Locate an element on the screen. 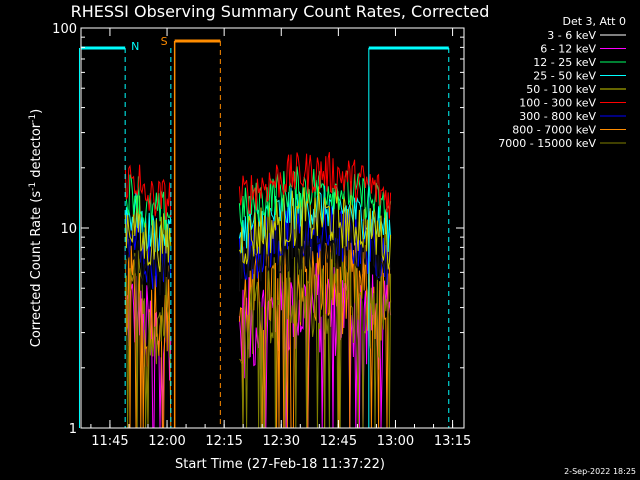 This screenshot has height=480, width=640. legend-label-6: 300 - 800 keV is located at coordinates (557, 116).